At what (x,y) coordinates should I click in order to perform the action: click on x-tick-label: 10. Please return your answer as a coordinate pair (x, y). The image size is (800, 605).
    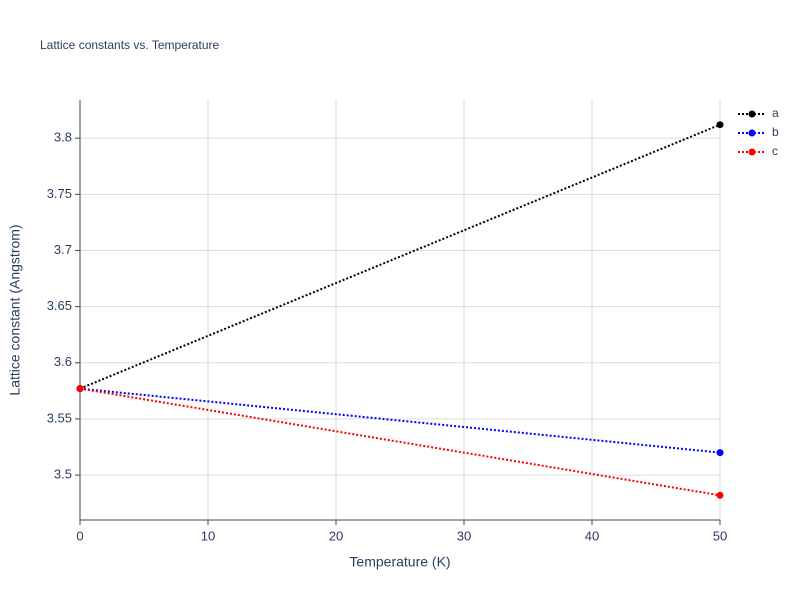
    Looking at the image, I should click on (208, 535).